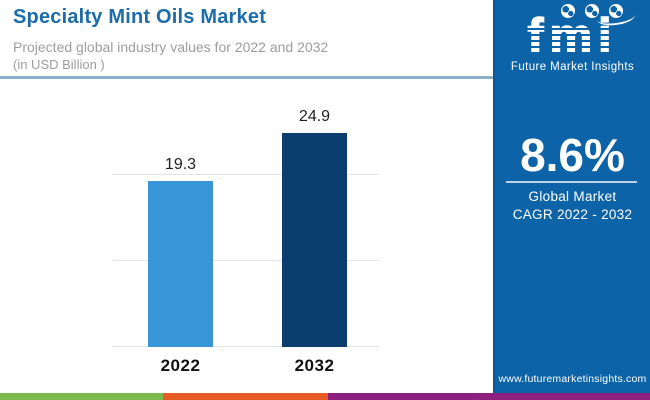 The image size is (650, 400). What do you see at coordinates (180, 164) in the screenshot?
I see `value-label-2022: 19.3` at bounding box center [180, 164].